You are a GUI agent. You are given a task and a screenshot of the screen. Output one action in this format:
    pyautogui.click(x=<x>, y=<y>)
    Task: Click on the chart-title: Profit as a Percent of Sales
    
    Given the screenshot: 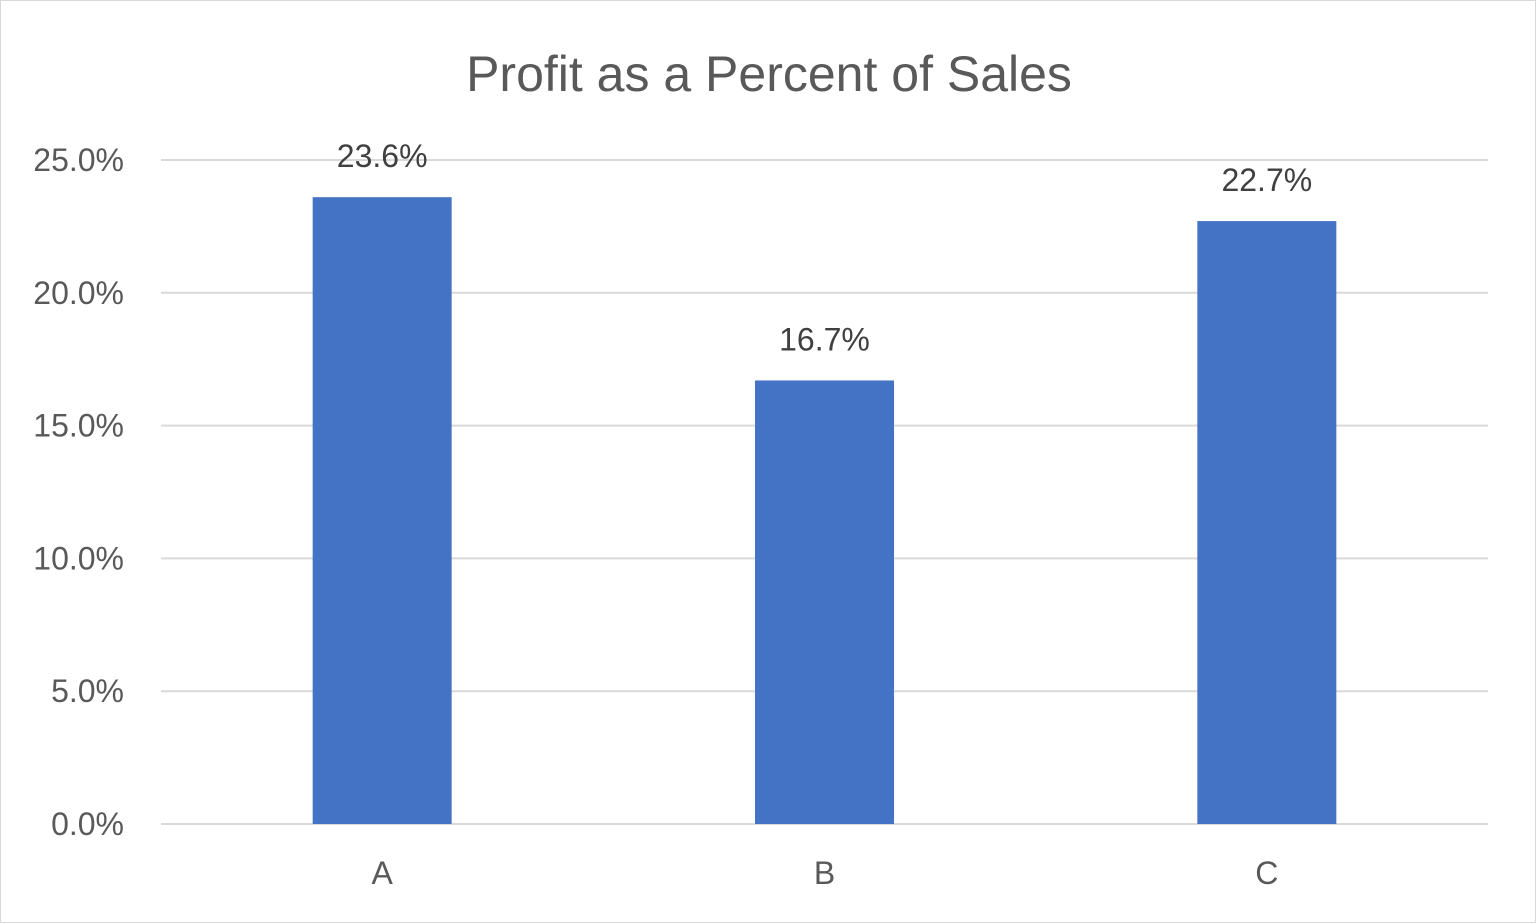 What is the action you would take?
    pyautogui.click(x=769, y=74)
    